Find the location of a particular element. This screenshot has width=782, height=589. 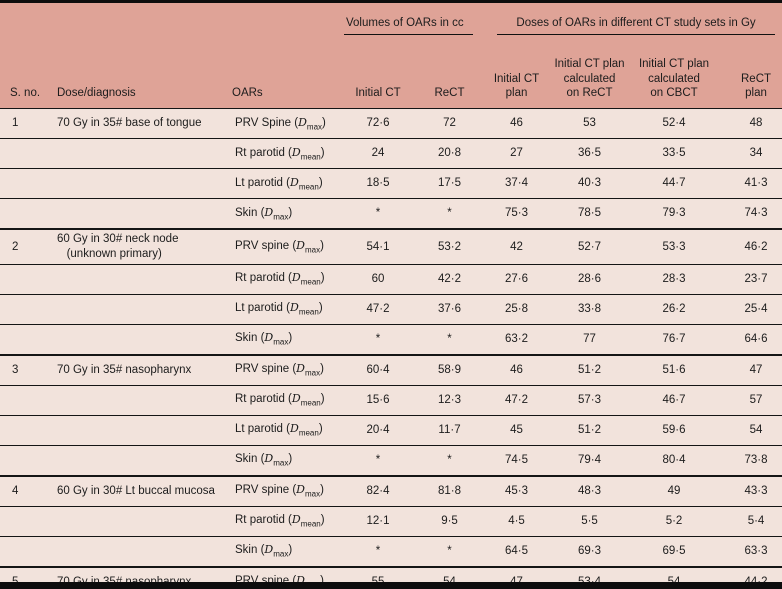

cell-value: 52·4 is located at coordinates (674, 123).